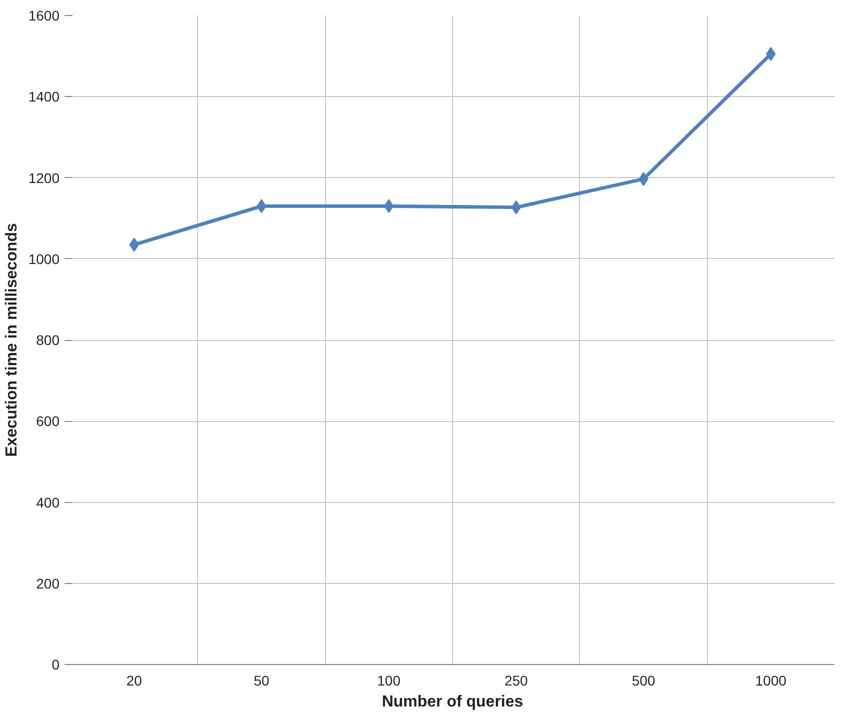 The width and height of the screenshot is (849, 713). I want to click on x-tick-label: 20, so click(134, 680).